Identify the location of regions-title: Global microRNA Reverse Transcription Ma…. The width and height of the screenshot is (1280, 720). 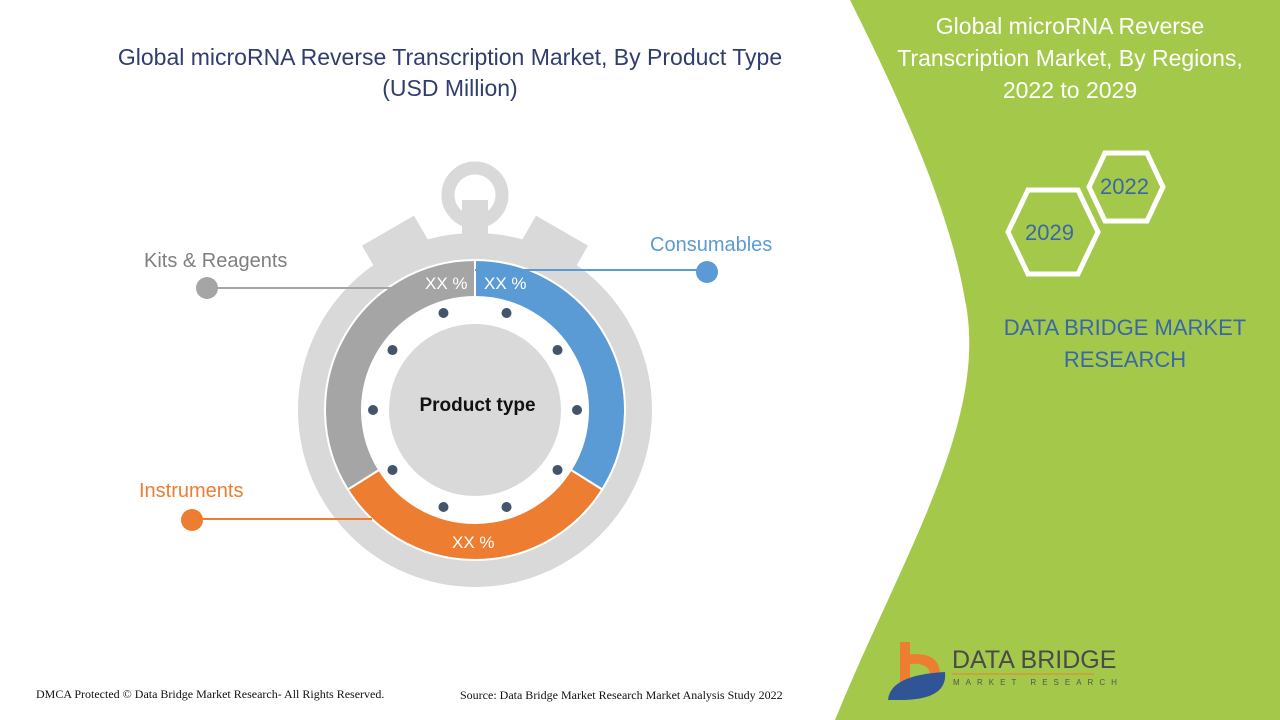
(1070, 58).